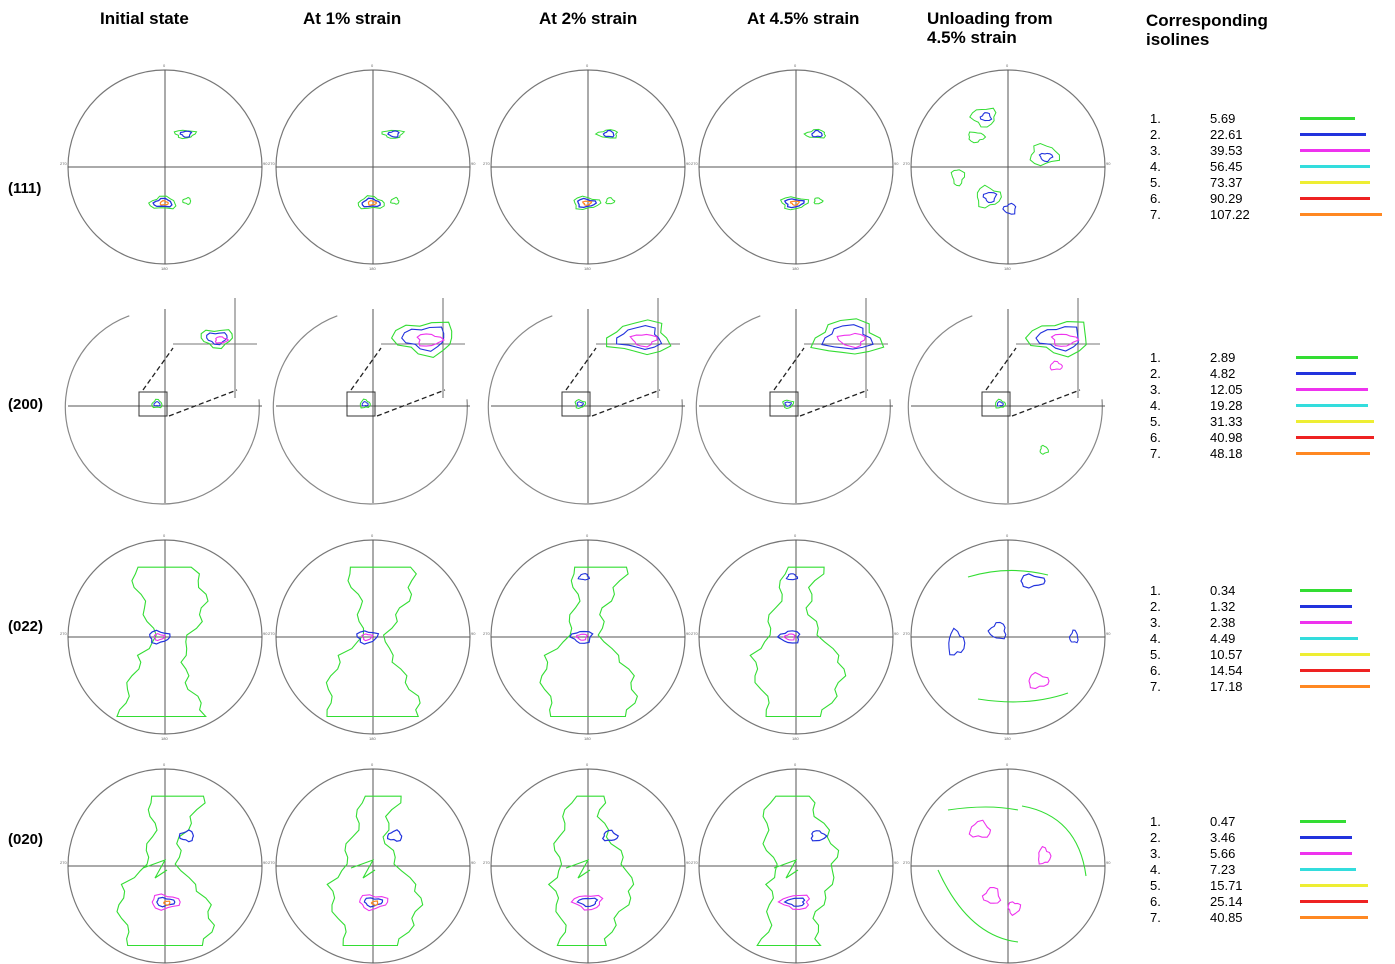 This screenshot has height=964, width=1395. Describe the element at coordinates (1226, 654) in the screenshot. I see `isoline-value: 10.57` at that location.